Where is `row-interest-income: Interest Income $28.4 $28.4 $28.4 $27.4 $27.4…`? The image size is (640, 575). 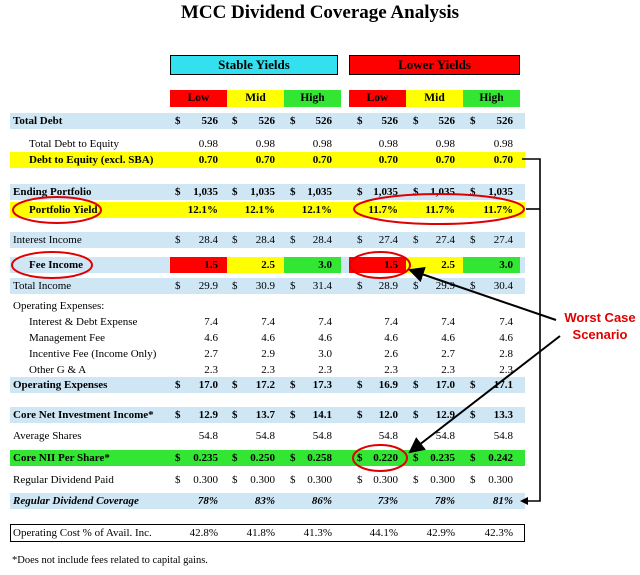
row-interest-income: Interest Income $28.4 $28.4 $28.4 $27.4 $27.4… is located at coordinates (267, 240).